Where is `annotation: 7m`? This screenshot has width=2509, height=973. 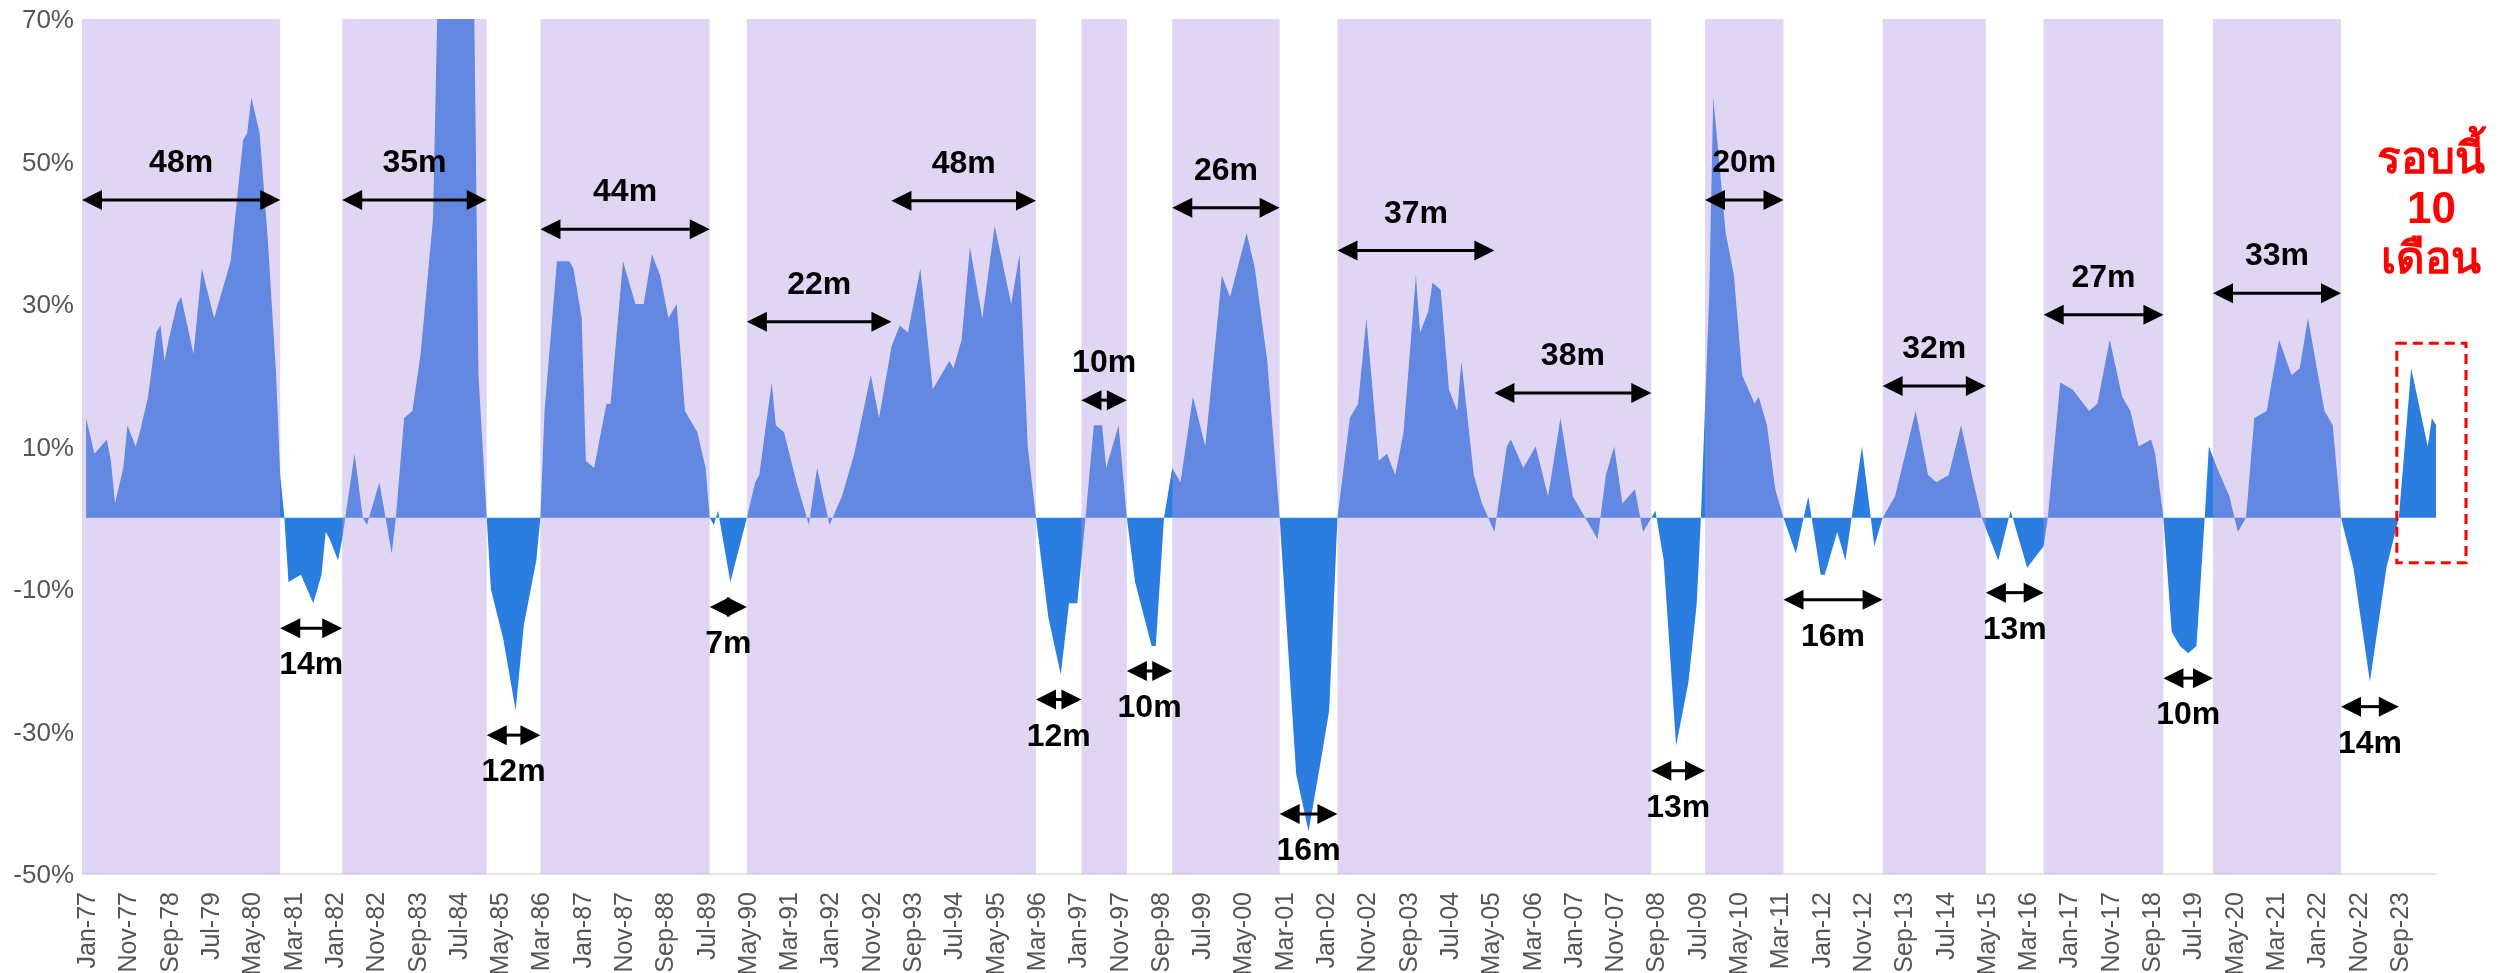
annotation: 7m is located at coordinates (728, 641).